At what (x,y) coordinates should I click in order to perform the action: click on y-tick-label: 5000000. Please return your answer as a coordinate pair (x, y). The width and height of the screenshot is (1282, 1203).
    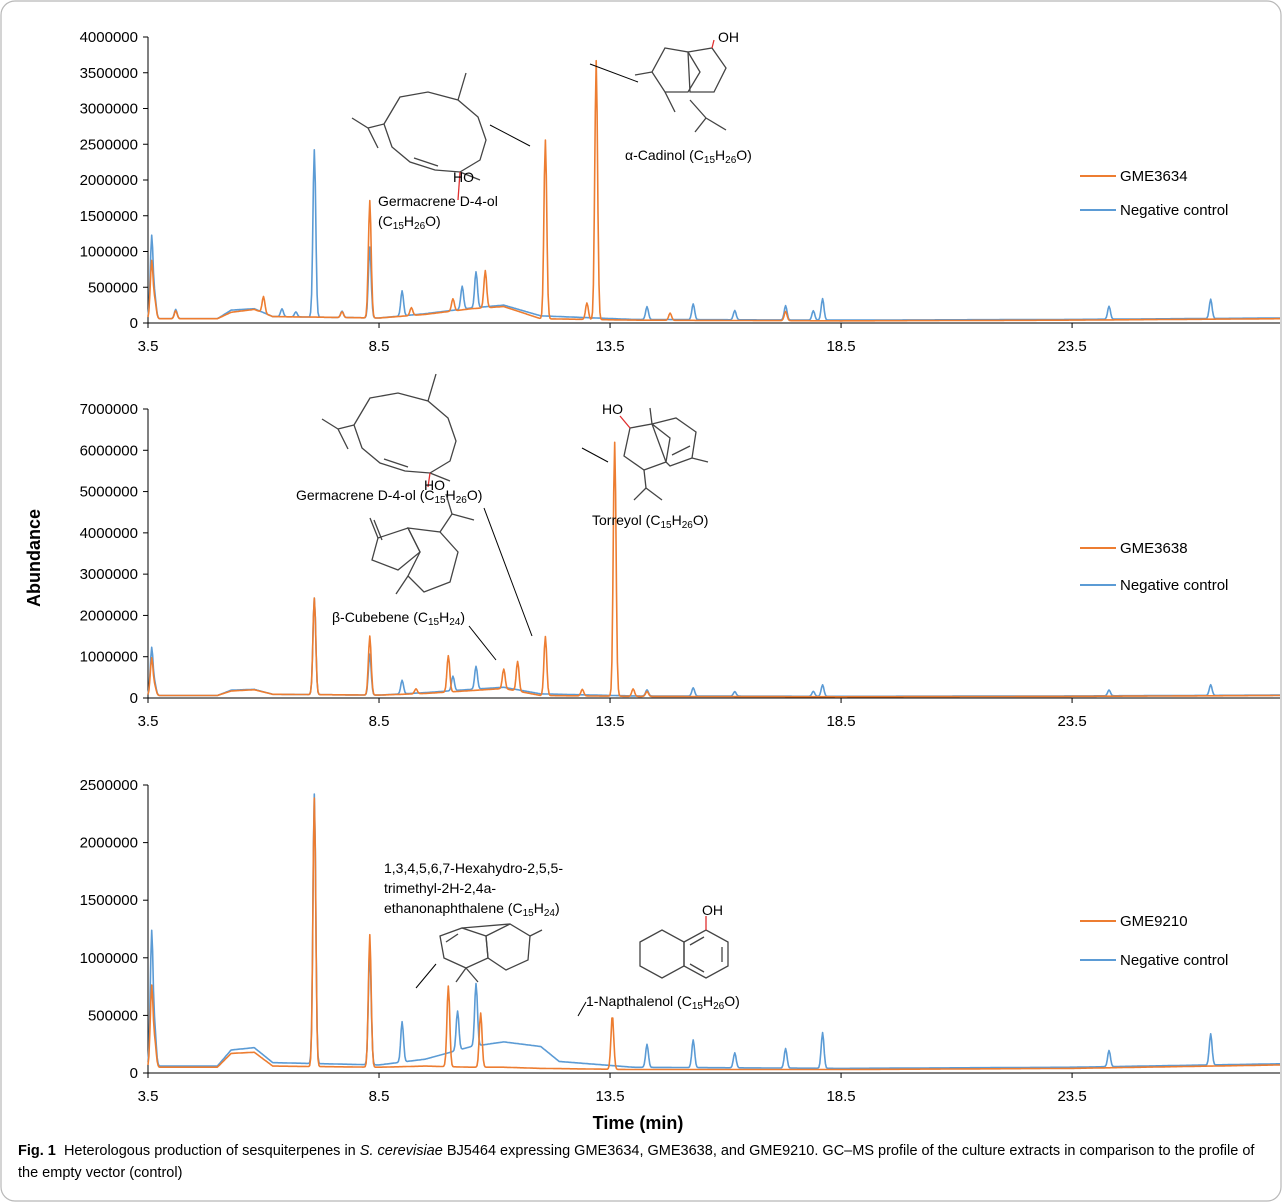
    Looking at the image, I should click on (109, 492).